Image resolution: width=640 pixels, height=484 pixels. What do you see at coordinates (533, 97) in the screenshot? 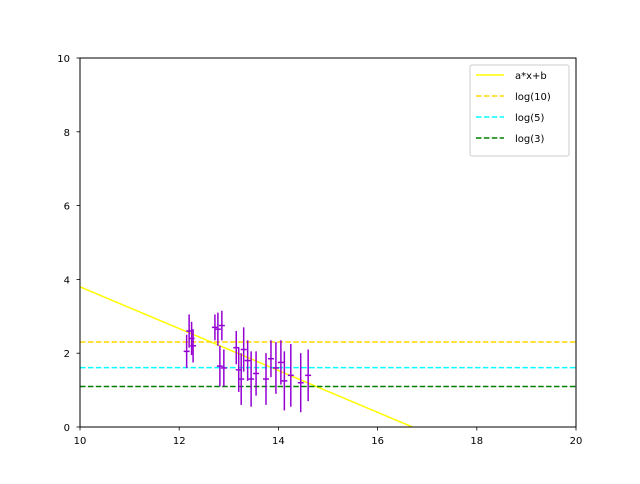
I see `legend-label: log(10)` at bounding box center [533, 97].